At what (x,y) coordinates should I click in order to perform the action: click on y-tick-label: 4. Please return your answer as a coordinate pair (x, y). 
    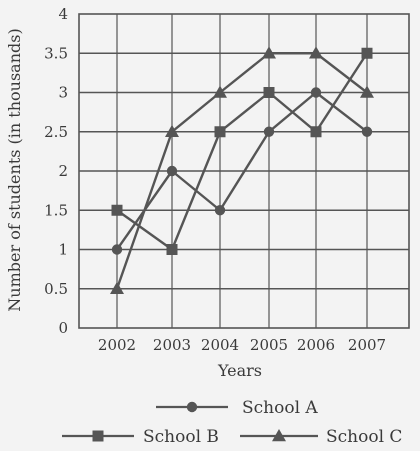
    Looking at the image, I should click on (63, 14).